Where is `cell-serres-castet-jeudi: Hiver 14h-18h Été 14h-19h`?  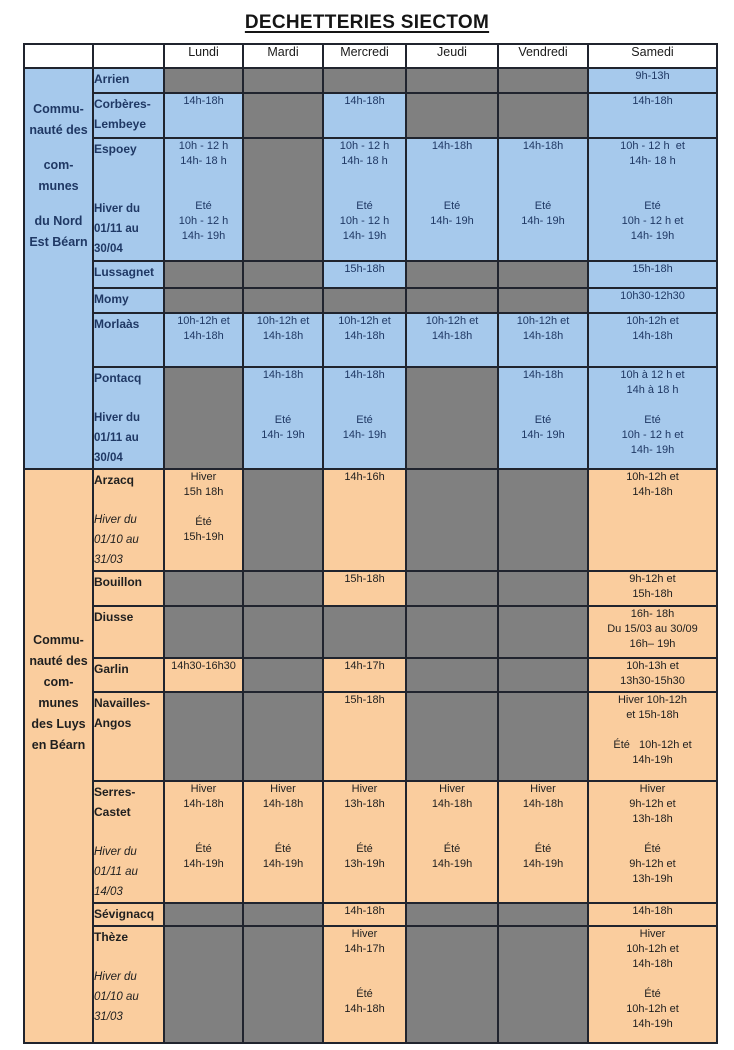
cell-serres-castet-jeudi: Hiver 14h-18h Été 14h-19h is located at coordinates (452, 842).